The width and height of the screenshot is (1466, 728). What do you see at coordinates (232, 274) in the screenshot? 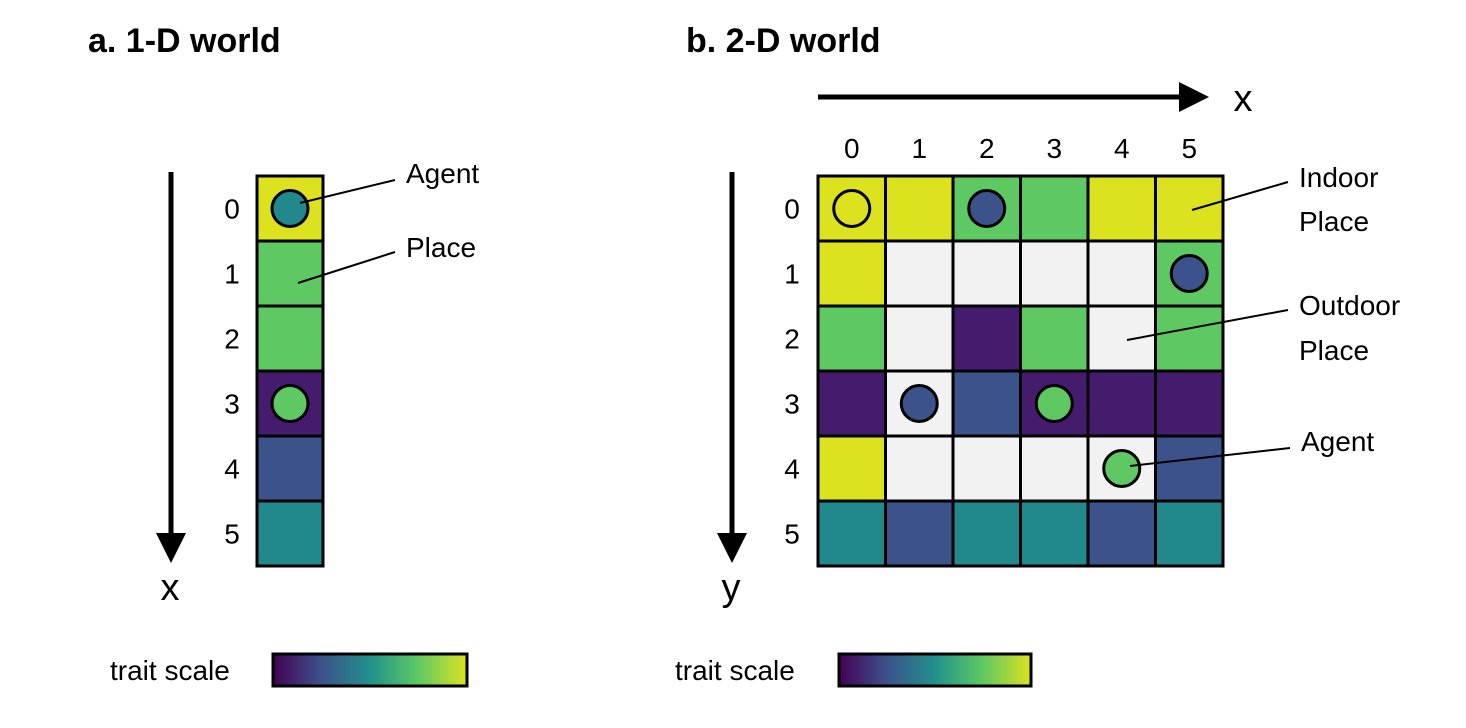
I see `panel-a-index-label: 1` at bounding box center [232, 274].